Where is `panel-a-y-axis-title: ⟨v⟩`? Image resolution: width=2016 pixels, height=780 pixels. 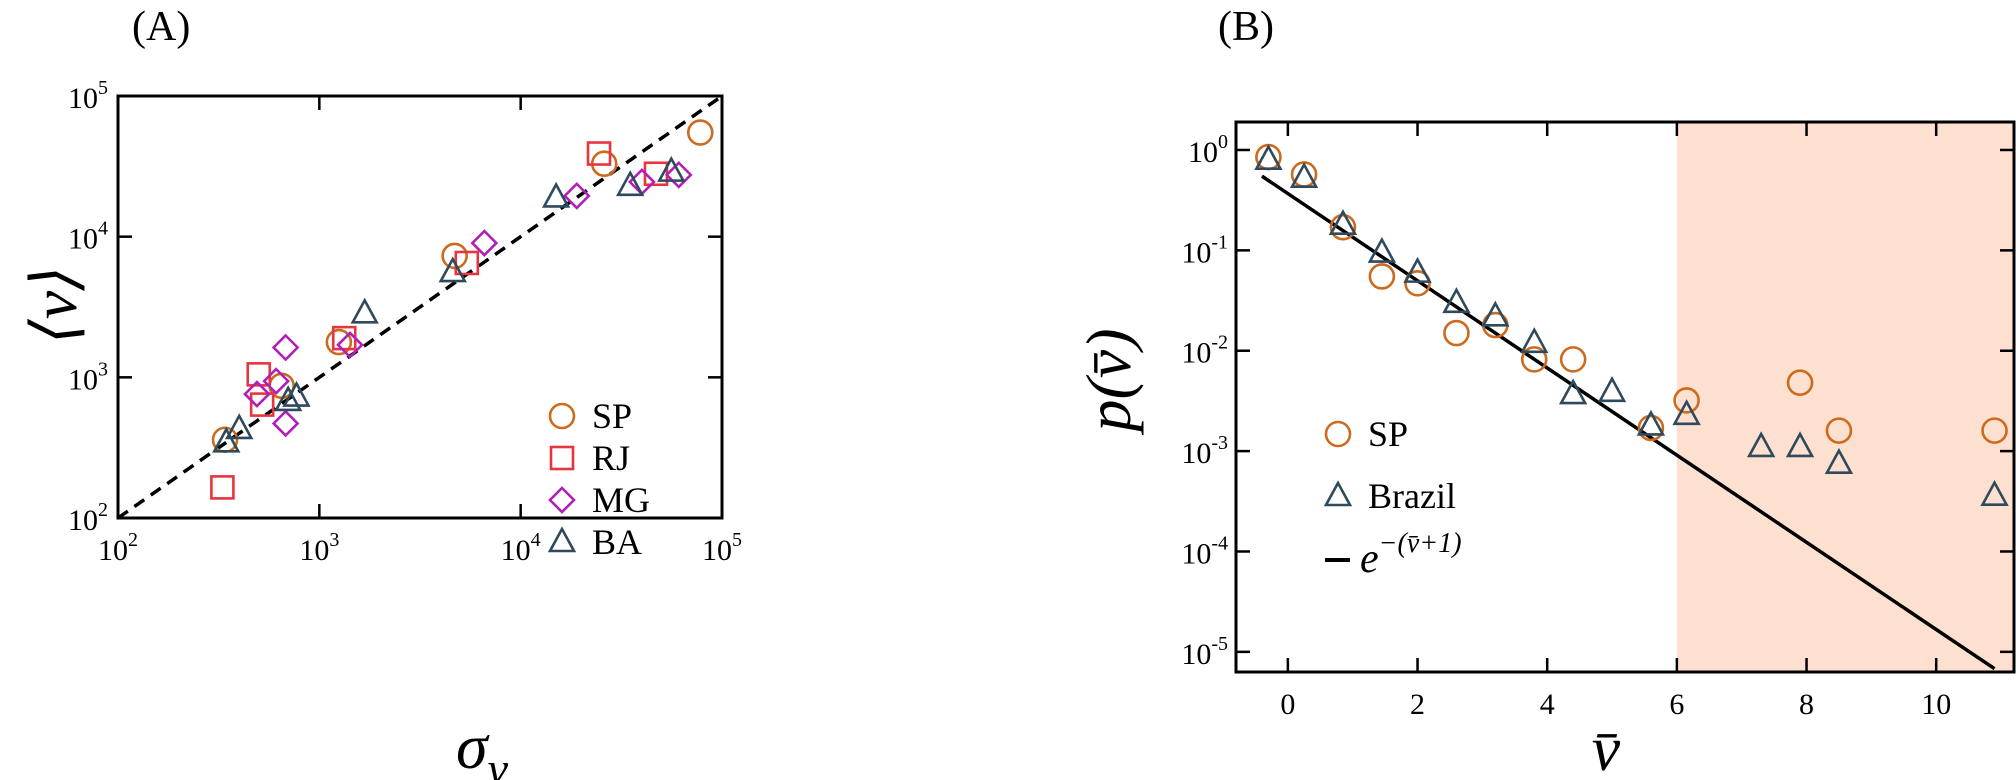
panel-a-y-axis-title: ⟨v⟩ is located at coordinates (54, 305).